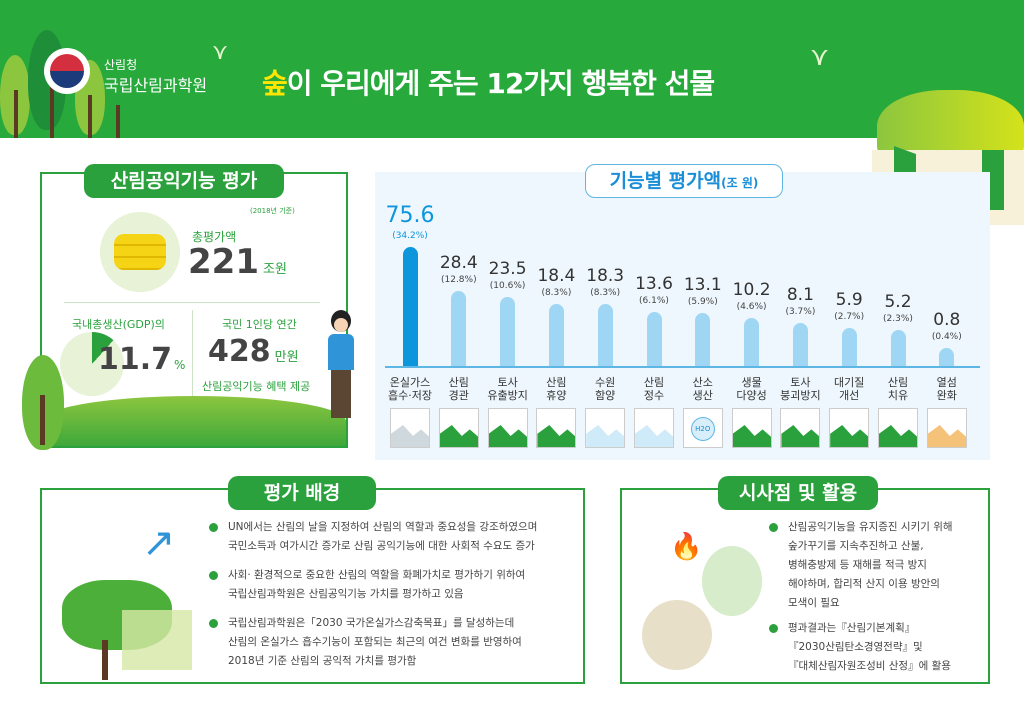 The width and height of the screenshot is (1024, 723). Describe the element at coordinates (410, 395) in the screenshot. I see `category-label: 흡수·저장` at that location.